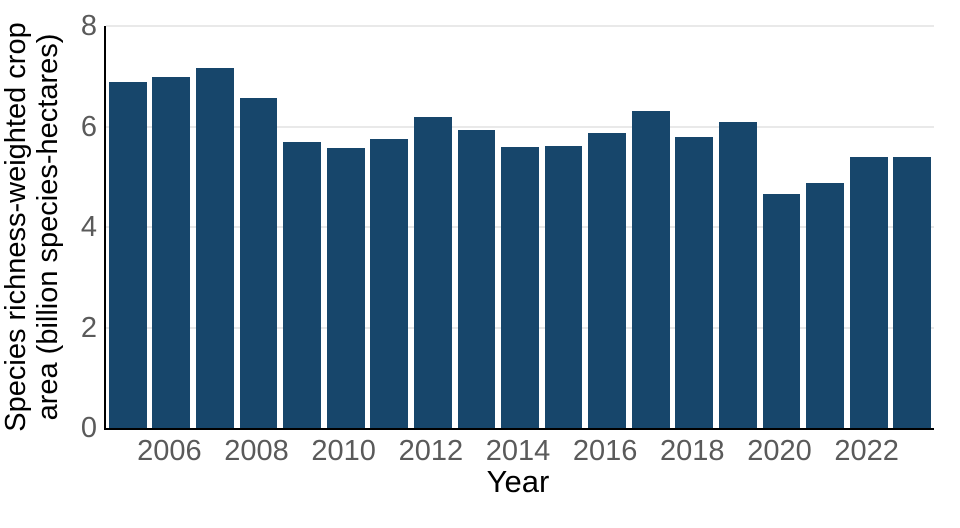 The image size is (960, 528). What do you see at coordinates (432, 272) in the screenshot?
I see `bar-2012` at bounding box center [432, 272].